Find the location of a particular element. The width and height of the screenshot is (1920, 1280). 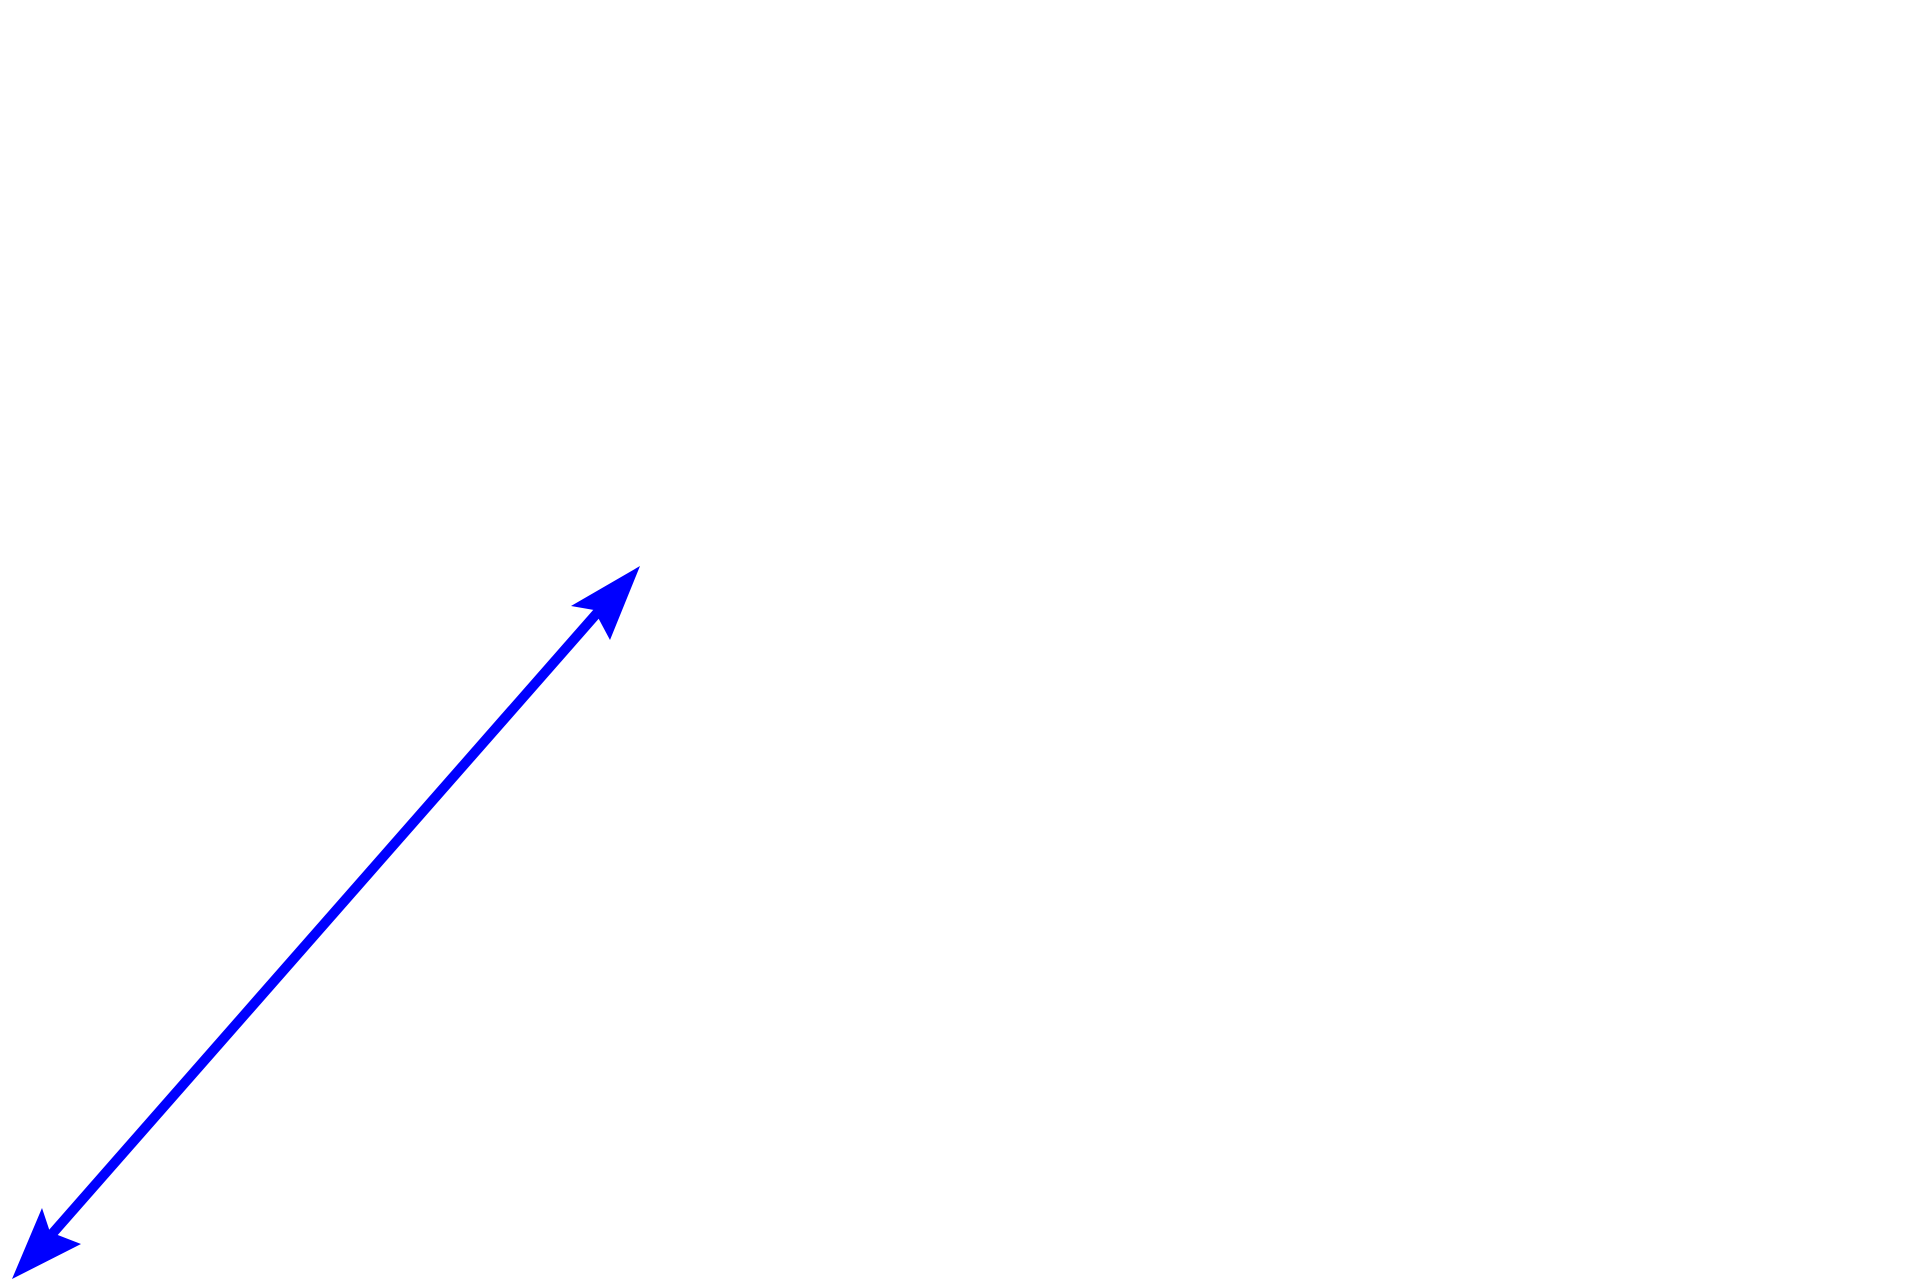

arrow-head-bottom is located at coordinates (46, 1243).